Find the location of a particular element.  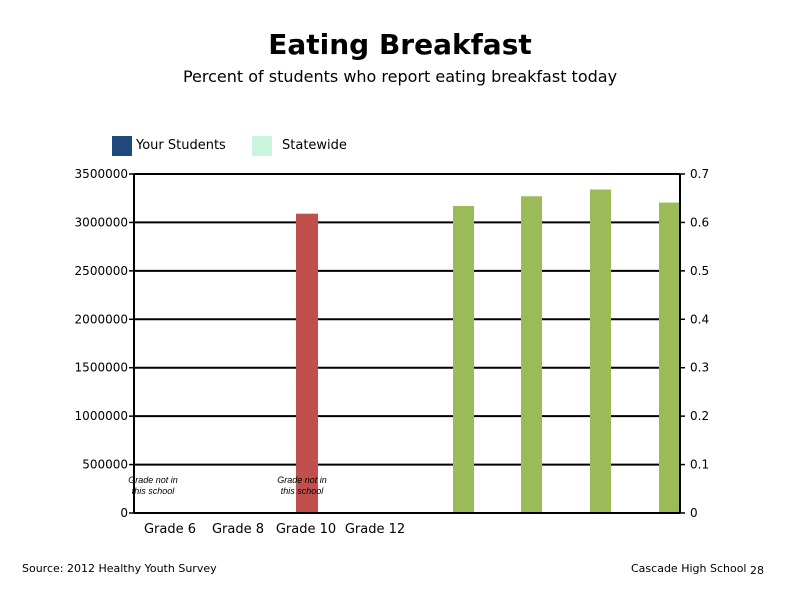

right-tick-label: 0.1 is located at coordinates (699, 465).